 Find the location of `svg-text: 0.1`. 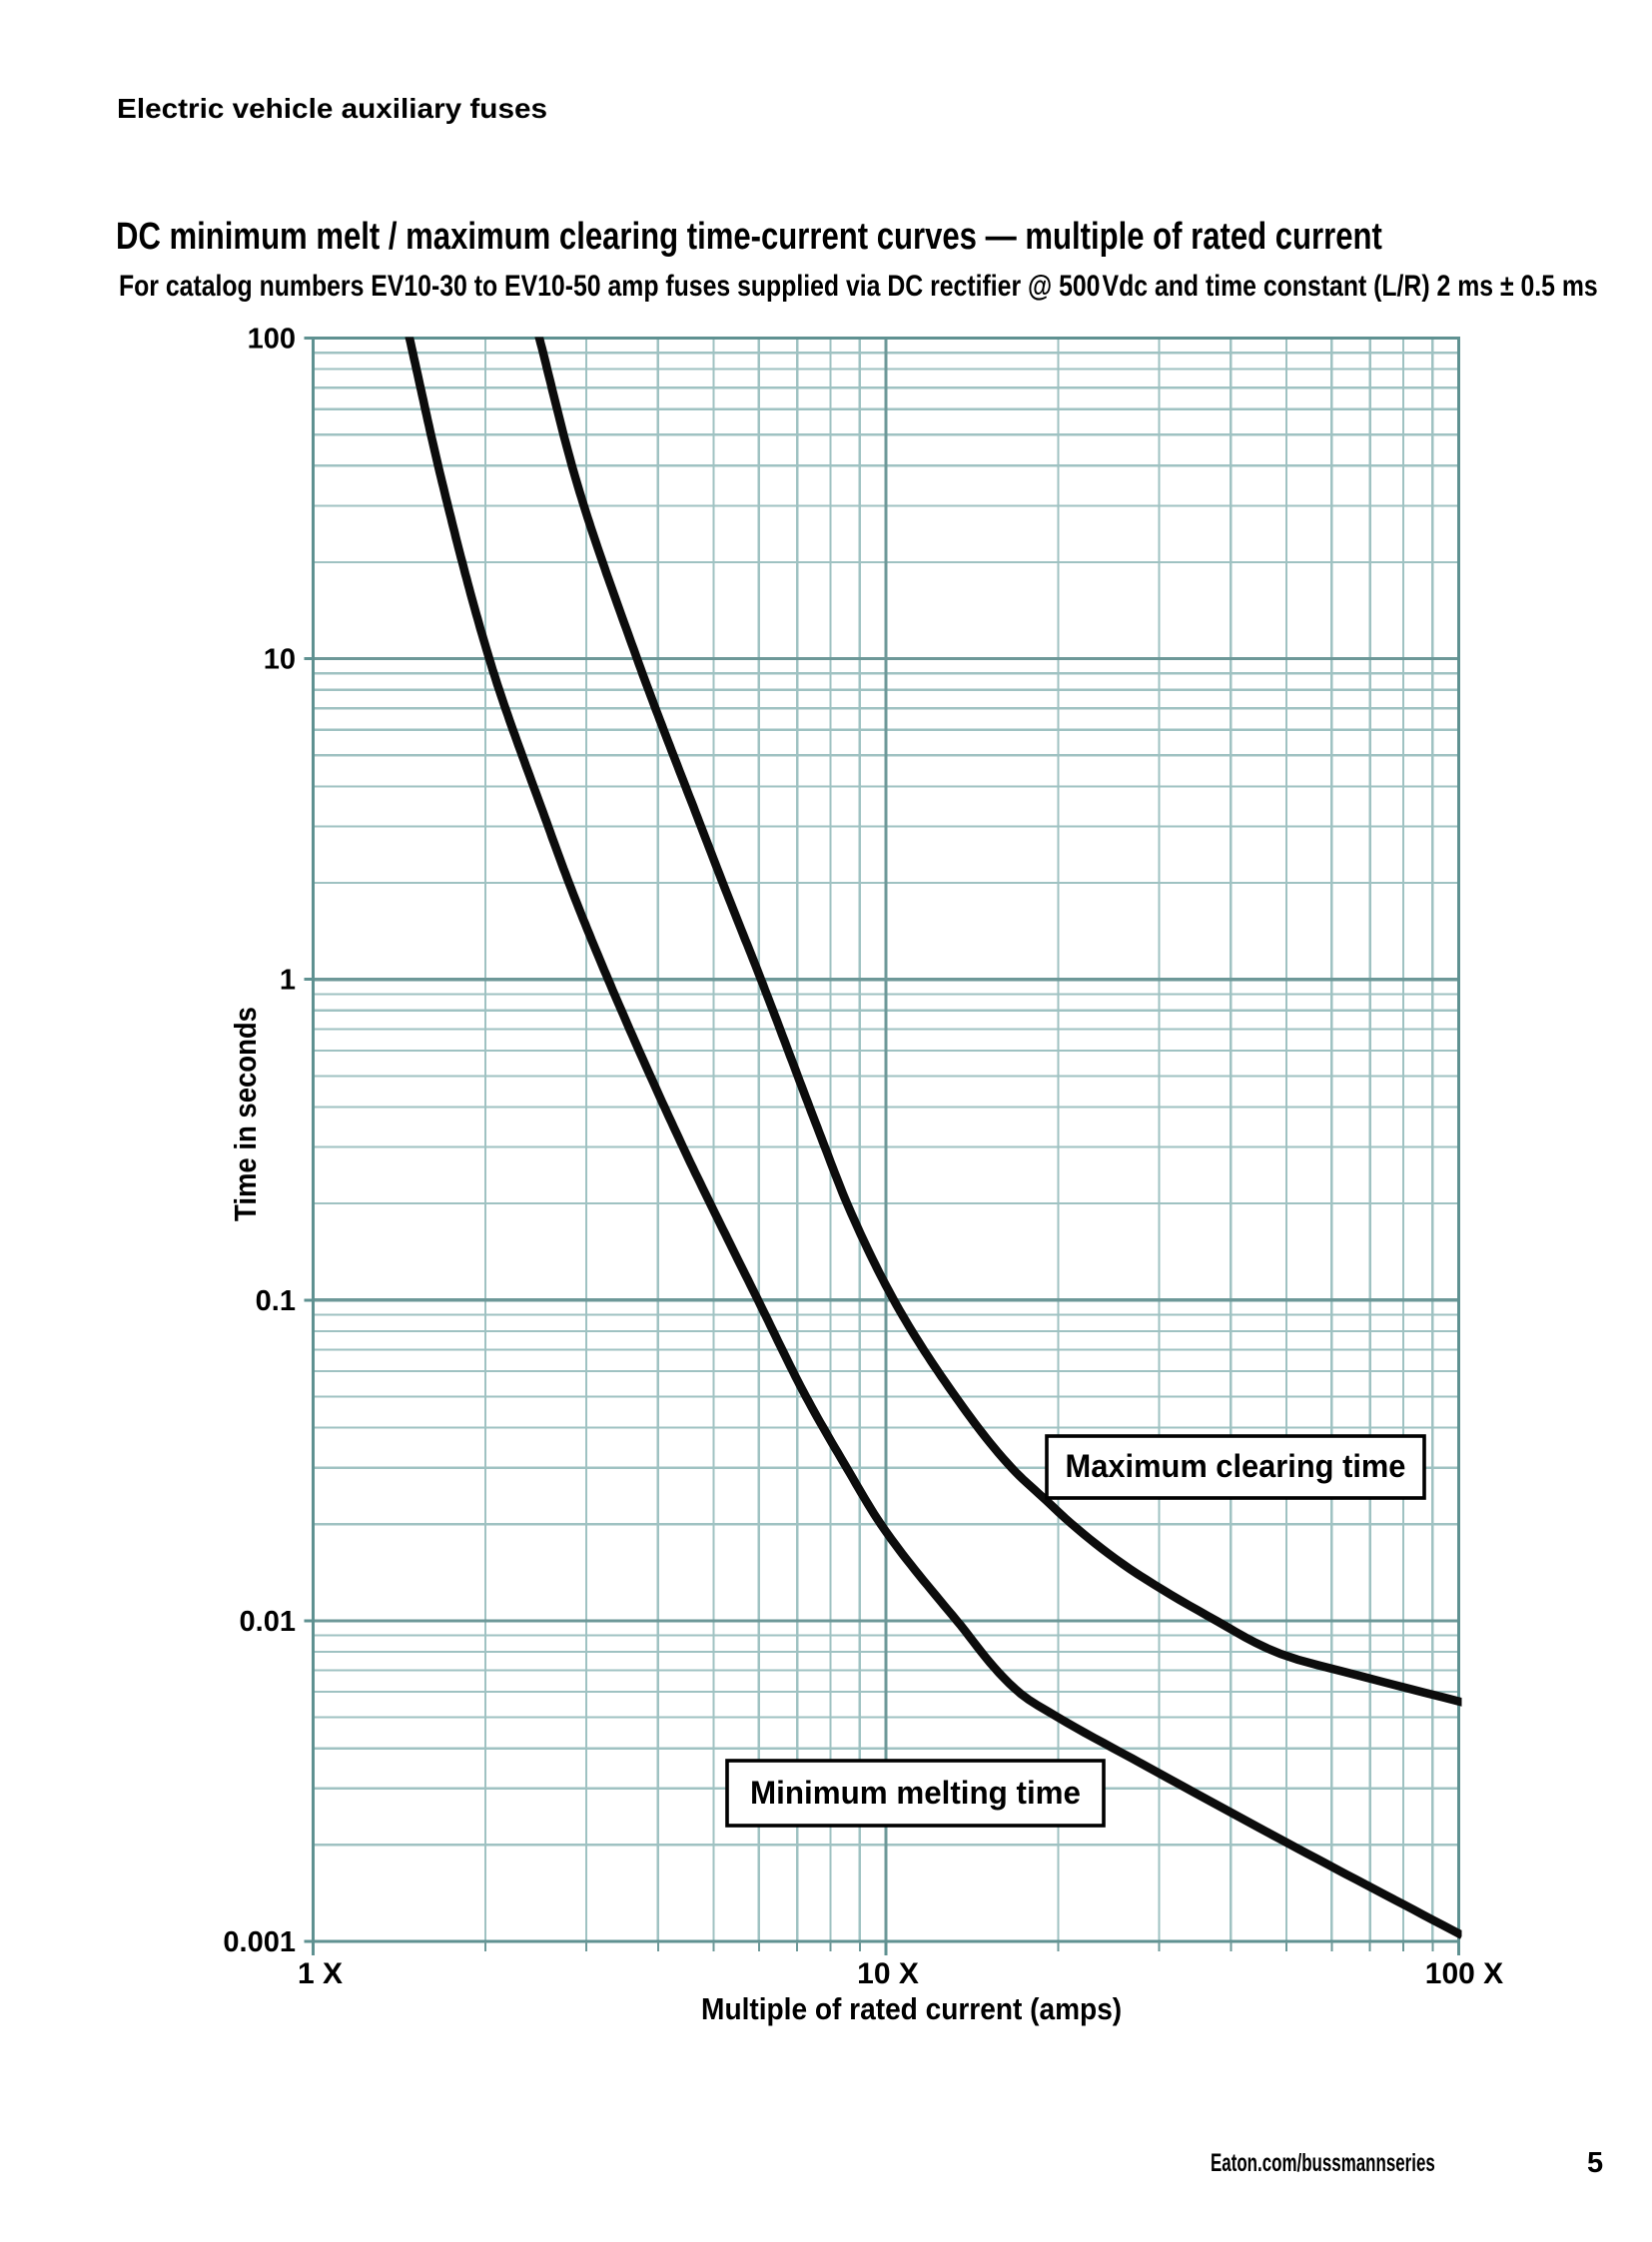

svg-text: 0.1 is located at coordinates (276, 1301).